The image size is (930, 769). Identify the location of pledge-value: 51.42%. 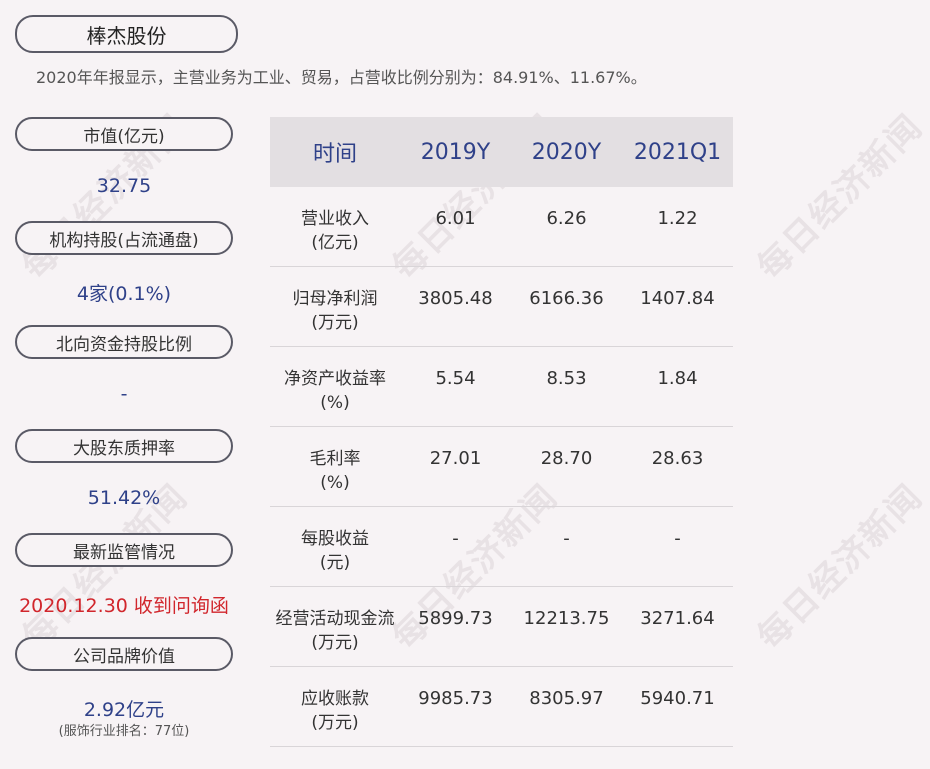
(124, 498).